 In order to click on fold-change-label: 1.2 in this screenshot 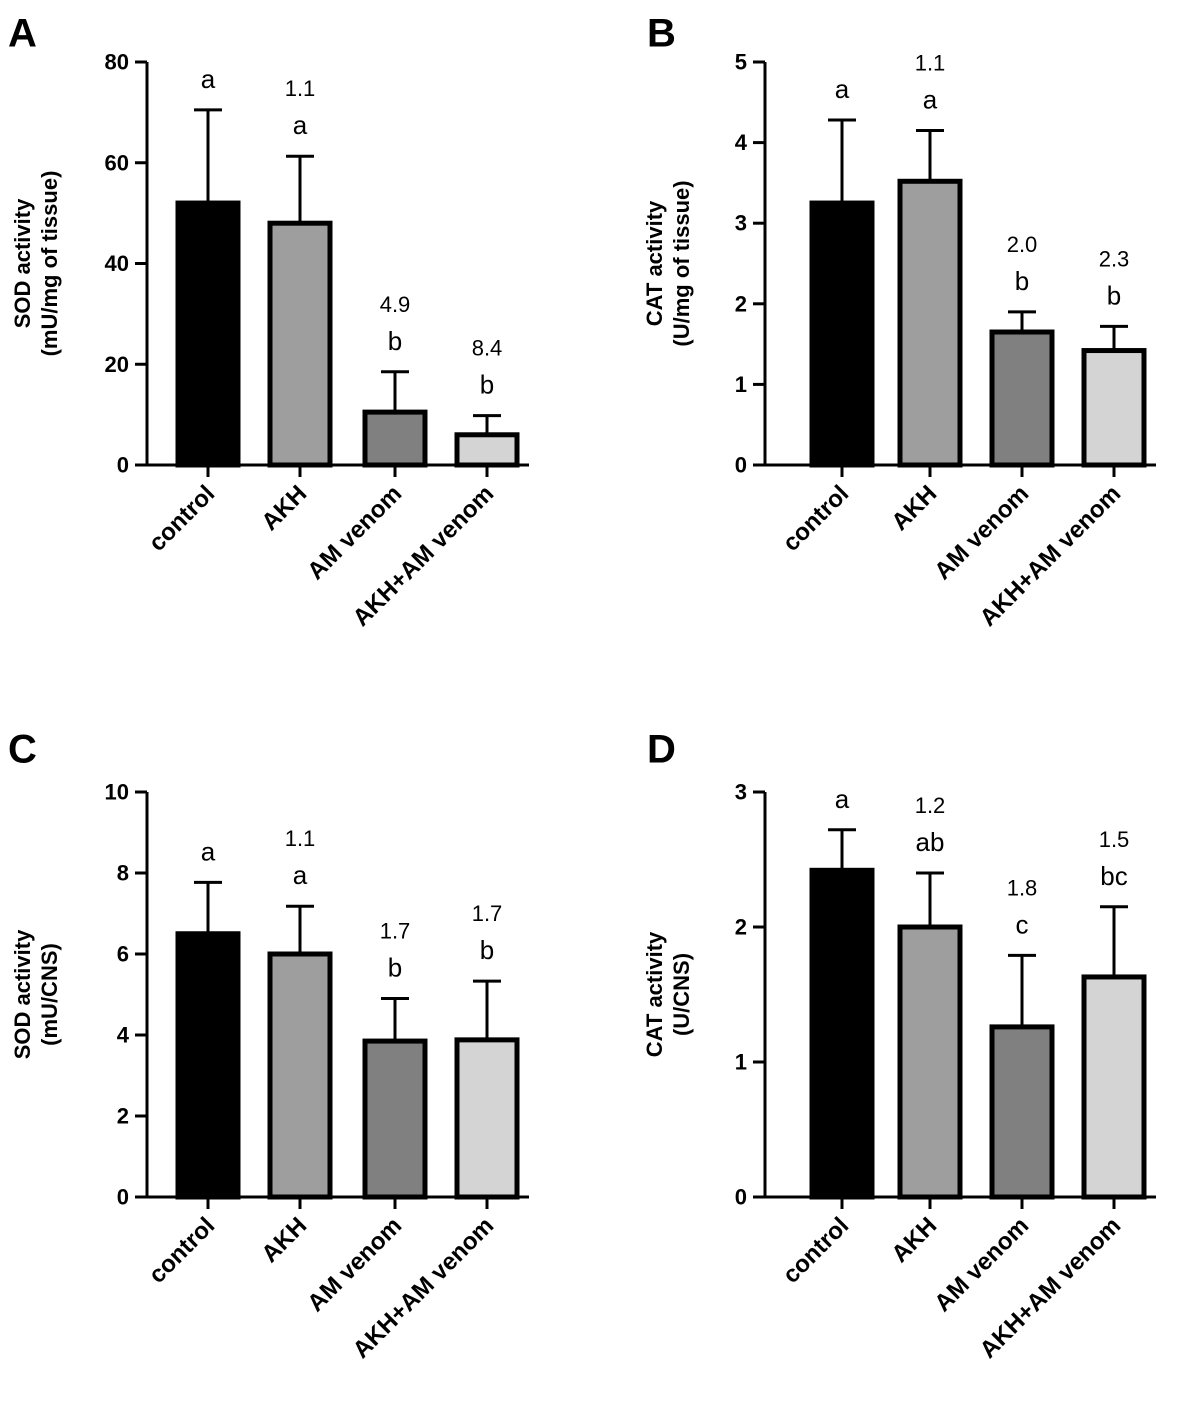, I will do `click(930, 805)`.